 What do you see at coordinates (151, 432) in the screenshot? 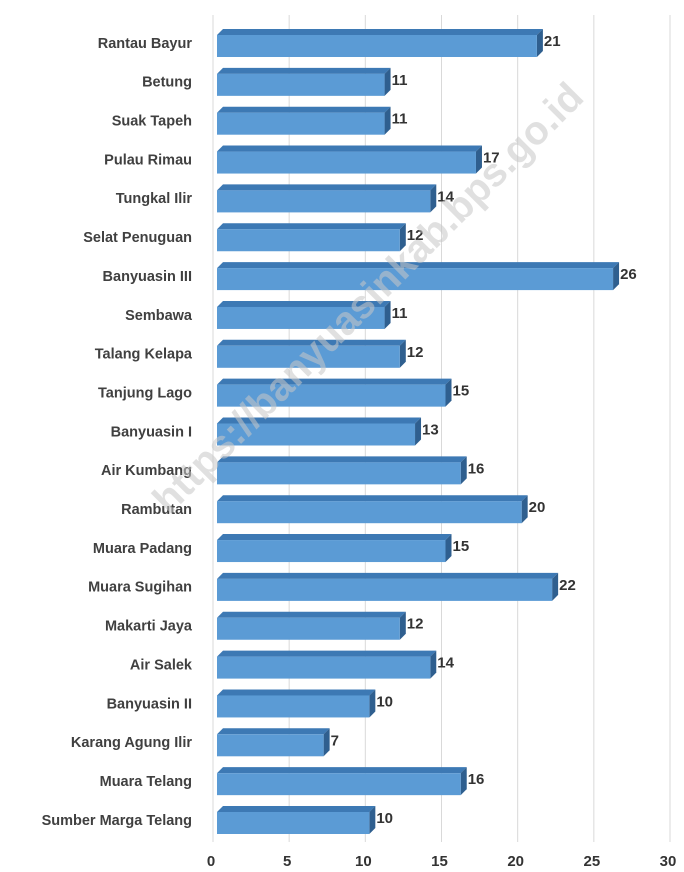
I see `y-tick-label: Banyuasin I` at bounding box center [151, 432].